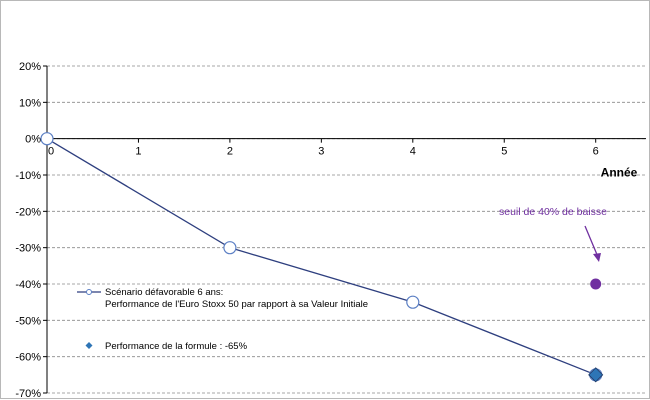 Image resolution: width=650 pixels, height=400 pixels. I want to click on y-tick-label: 20%, so click(30, 67).